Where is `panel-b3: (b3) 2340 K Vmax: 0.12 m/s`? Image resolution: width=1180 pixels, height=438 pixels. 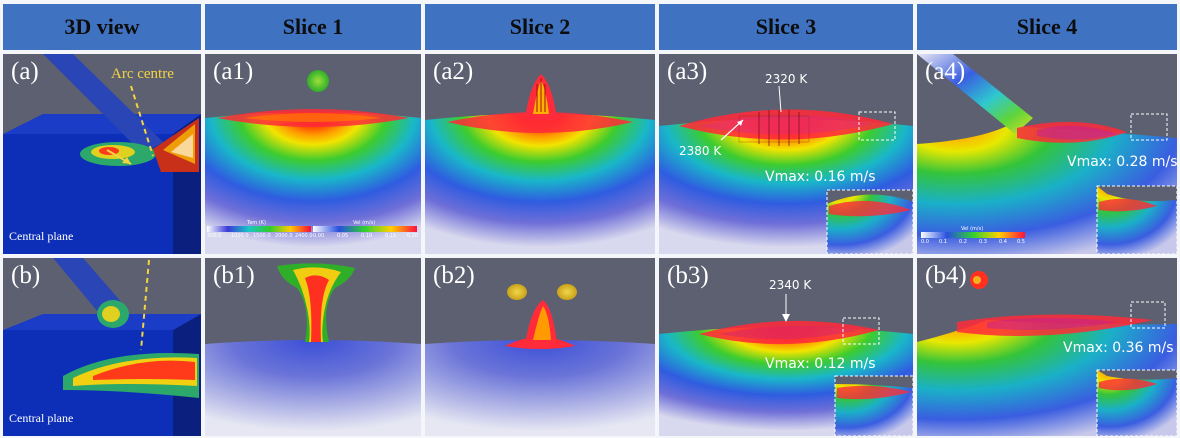
panel-b3: (b3) 2340 K Vmax: 0.12 m/s is located at coordinates (786, 347).